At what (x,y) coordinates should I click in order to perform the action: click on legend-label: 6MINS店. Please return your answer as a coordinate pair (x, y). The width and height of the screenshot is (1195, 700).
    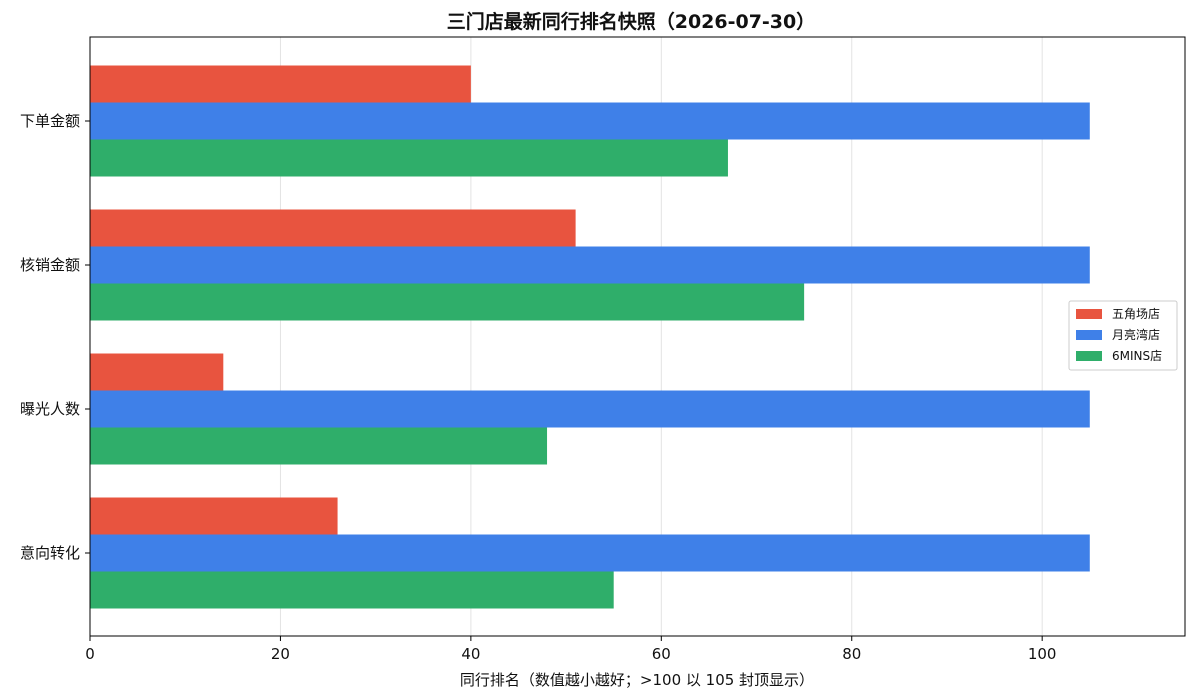
    Looking at the image, I should click on (1137, 356).